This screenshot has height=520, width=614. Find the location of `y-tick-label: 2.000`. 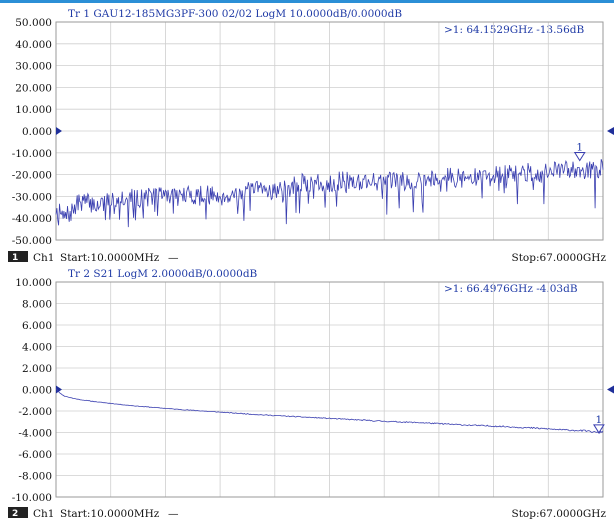

y-tick-label: 2.000 is located at coordinates (37, 369).